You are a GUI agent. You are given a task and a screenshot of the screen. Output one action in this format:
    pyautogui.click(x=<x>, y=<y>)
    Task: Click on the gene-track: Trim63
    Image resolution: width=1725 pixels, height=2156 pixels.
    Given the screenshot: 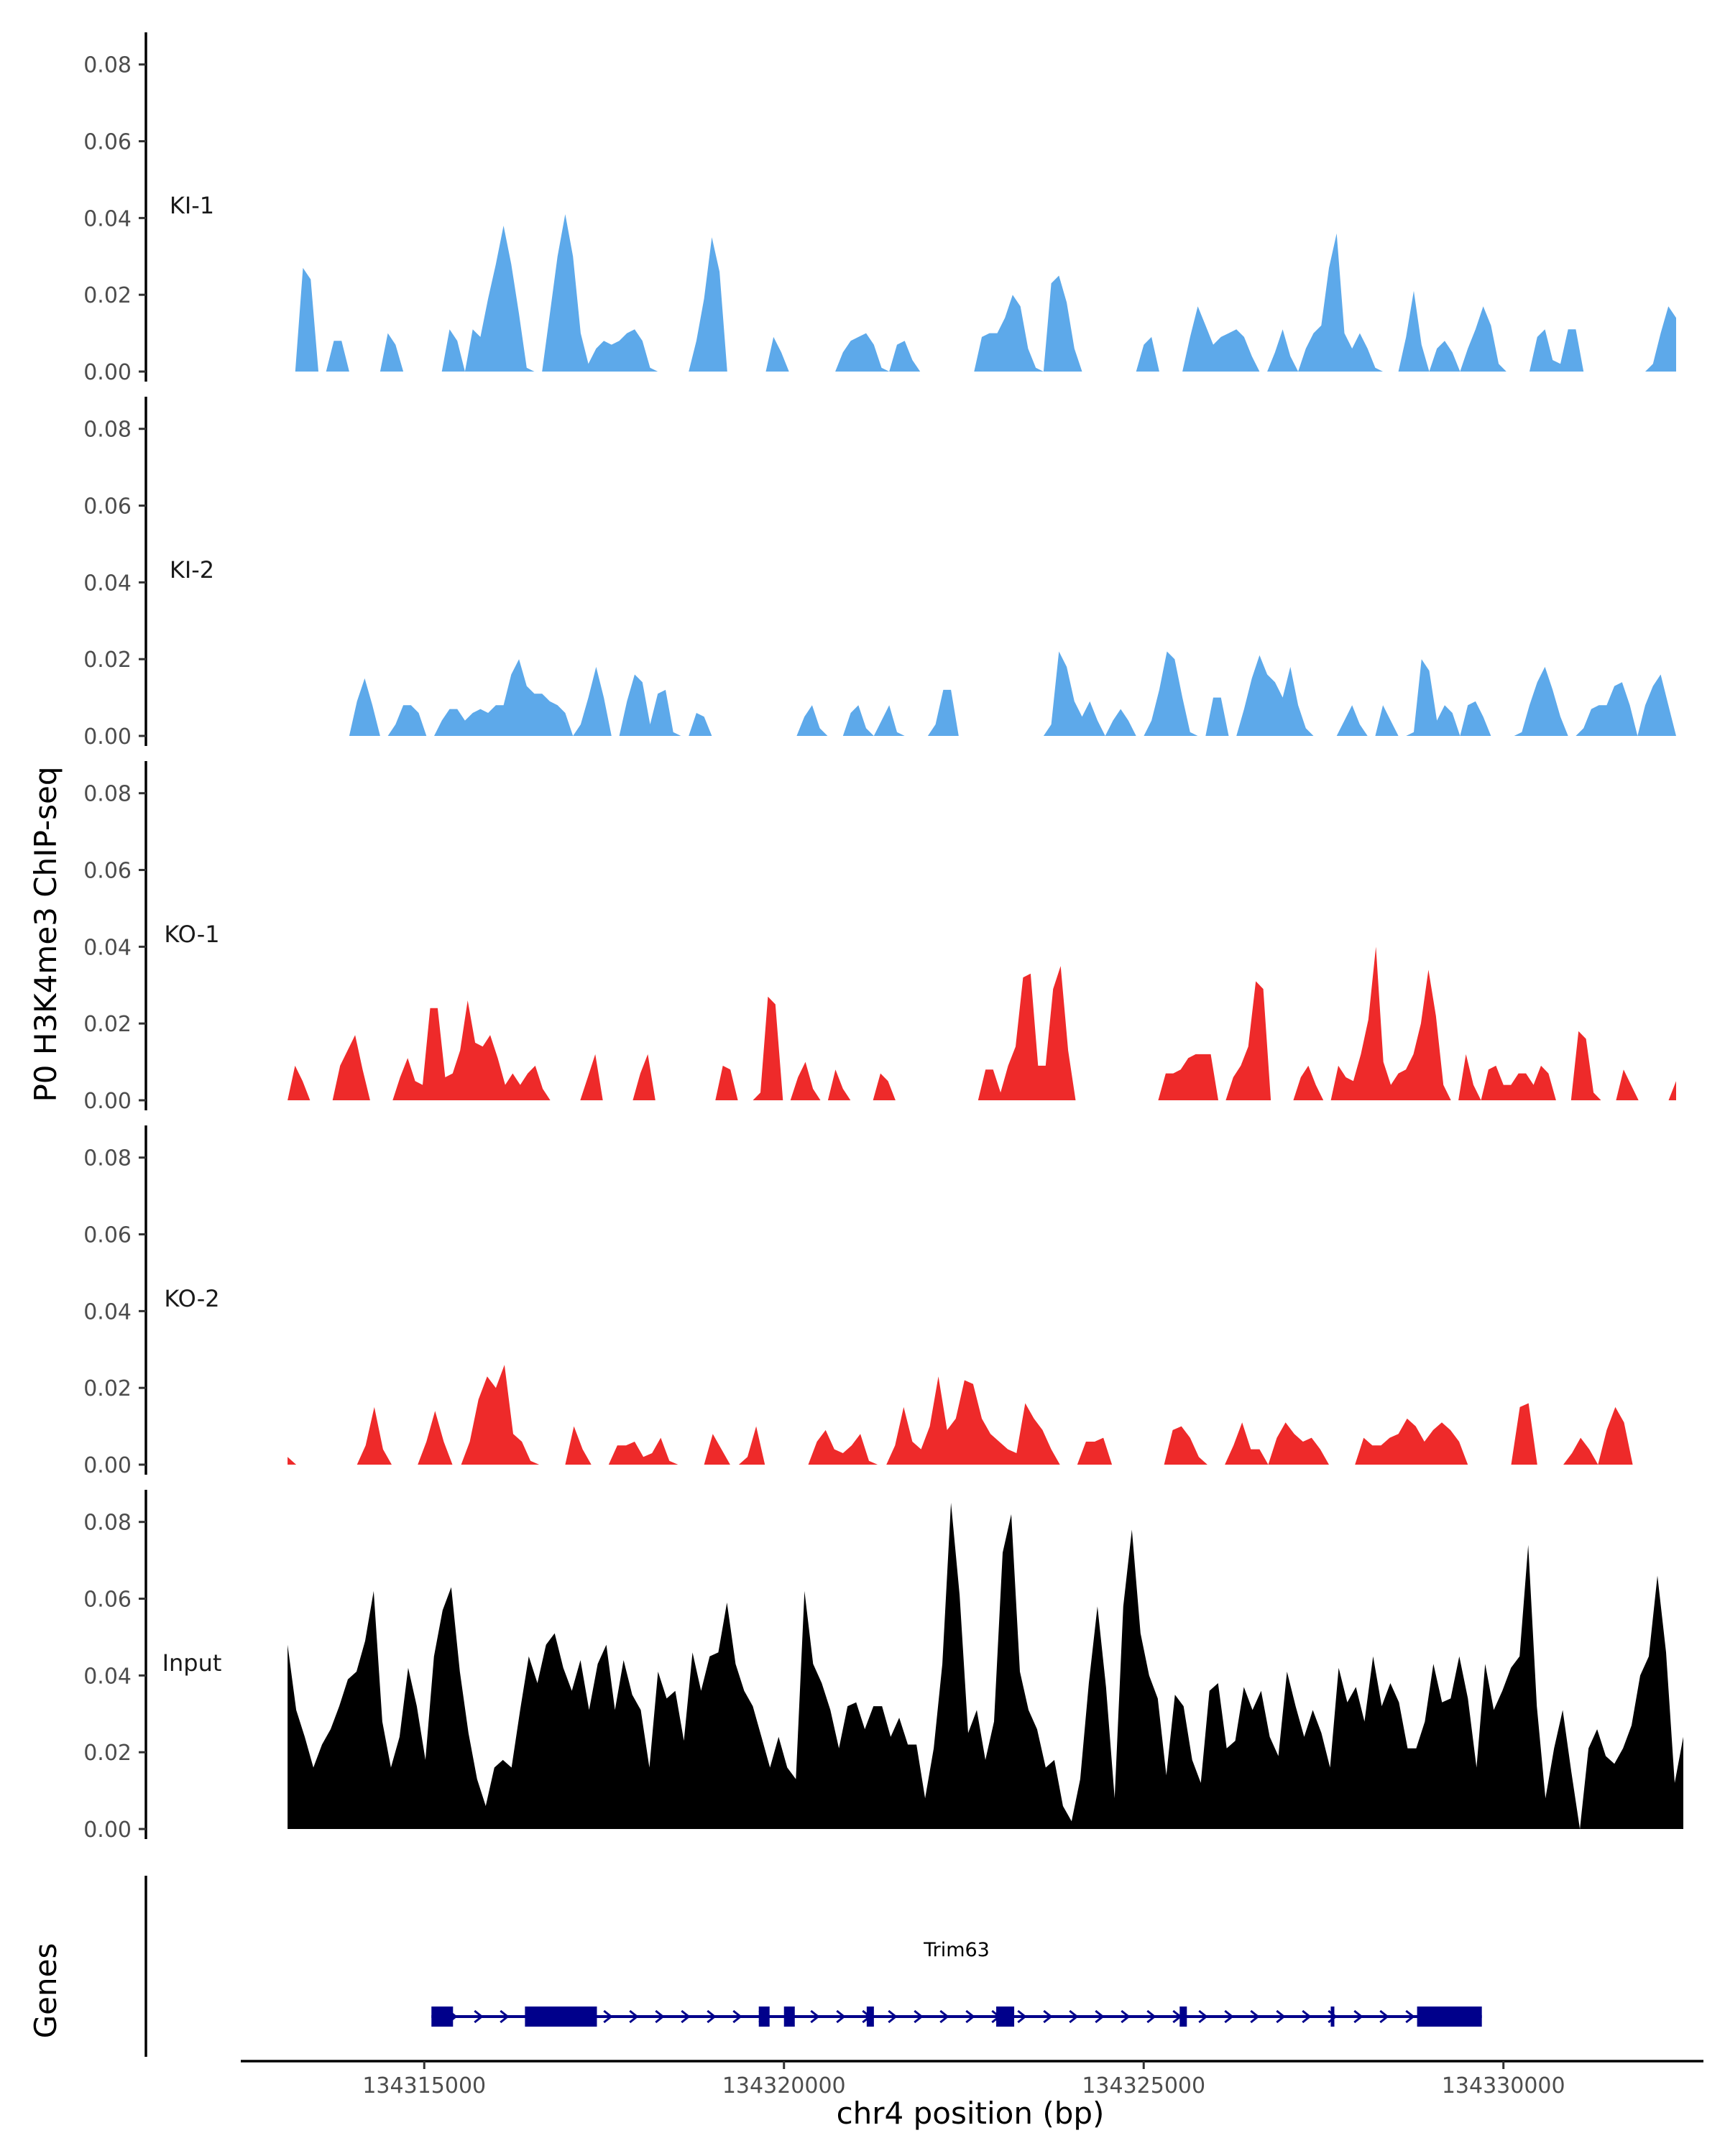 What is the action you would take?
    pyautogui.click(x=813, y=1966)
    